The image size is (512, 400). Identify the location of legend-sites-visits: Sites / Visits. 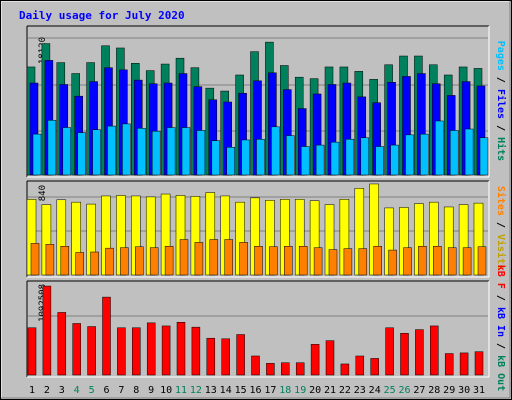
(501, 228).